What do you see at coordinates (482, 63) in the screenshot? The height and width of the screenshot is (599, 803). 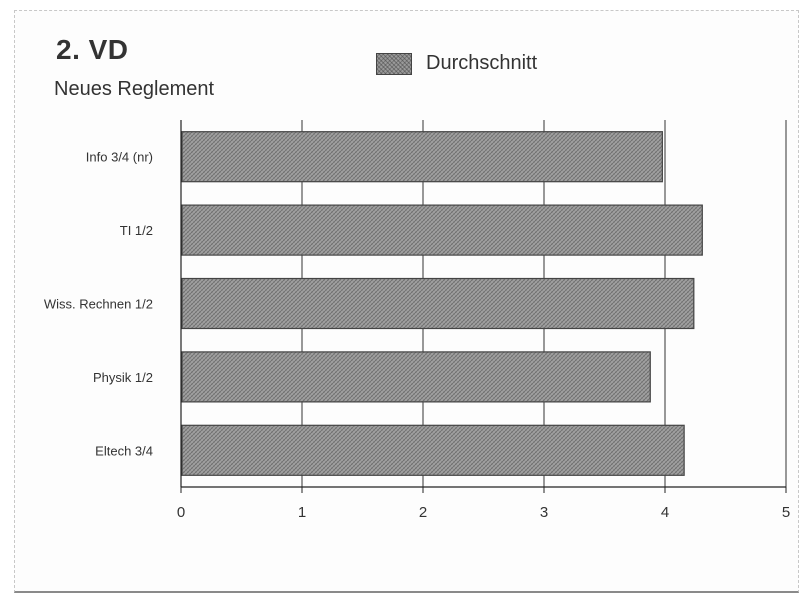 I see `legend-label: Durchschnitt` at bounding box center [482, 63].